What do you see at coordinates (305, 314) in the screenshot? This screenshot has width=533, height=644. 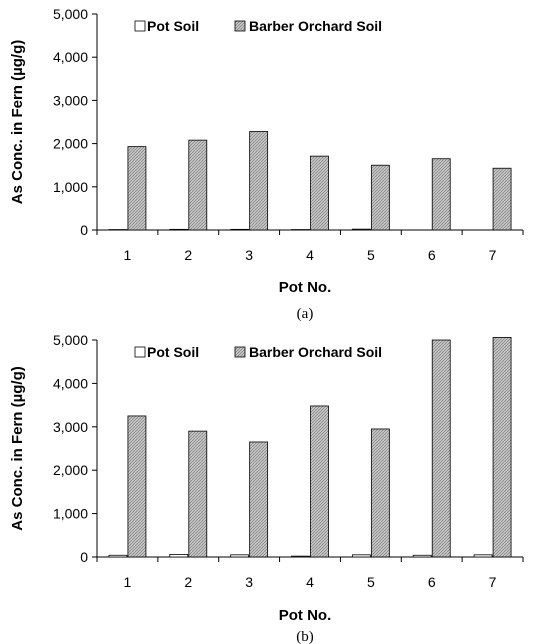 I see `panel-caption: (a)` at bounding box center [305, 314].